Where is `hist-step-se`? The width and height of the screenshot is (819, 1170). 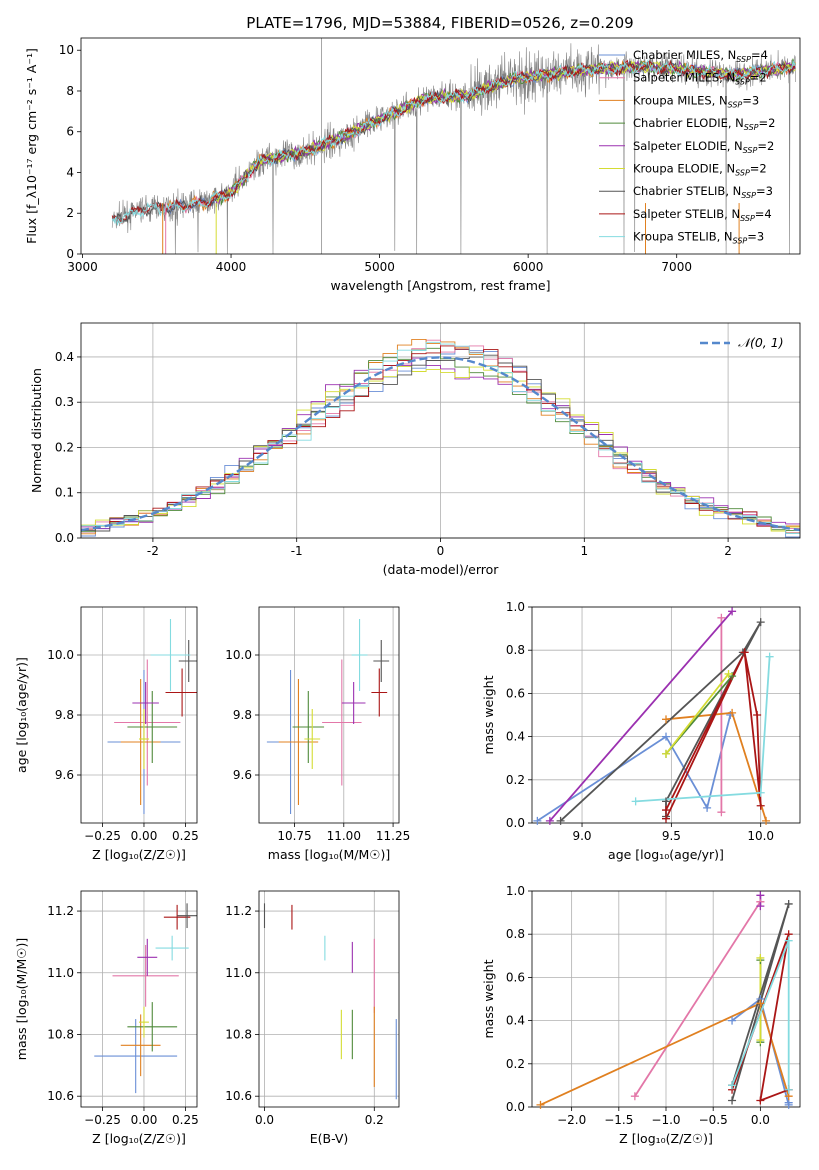 hist-step-se is located at coordinates (440, 443).